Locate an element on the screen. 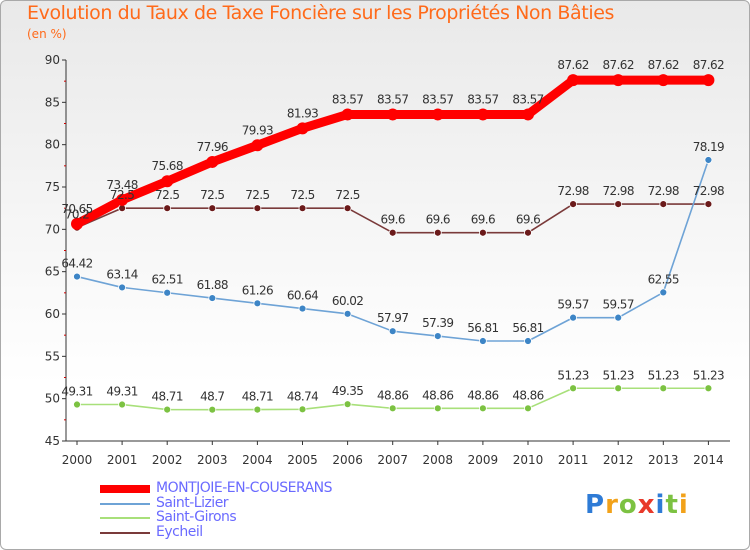 The width and height of the screenshot is (750, 550). logo-letter: x is located at coordinates (646, 505).